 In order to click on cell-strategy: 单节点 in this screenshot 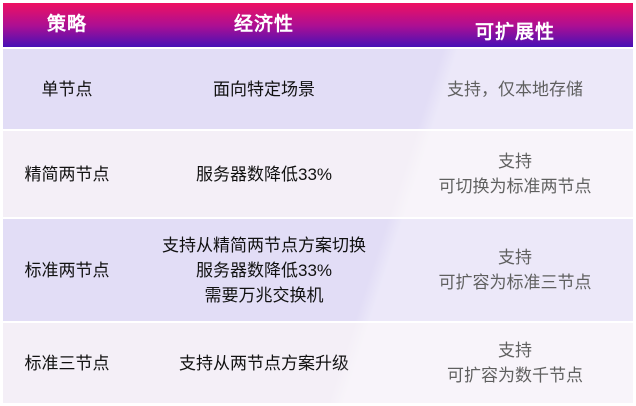, I will do `click(67, 89)`.